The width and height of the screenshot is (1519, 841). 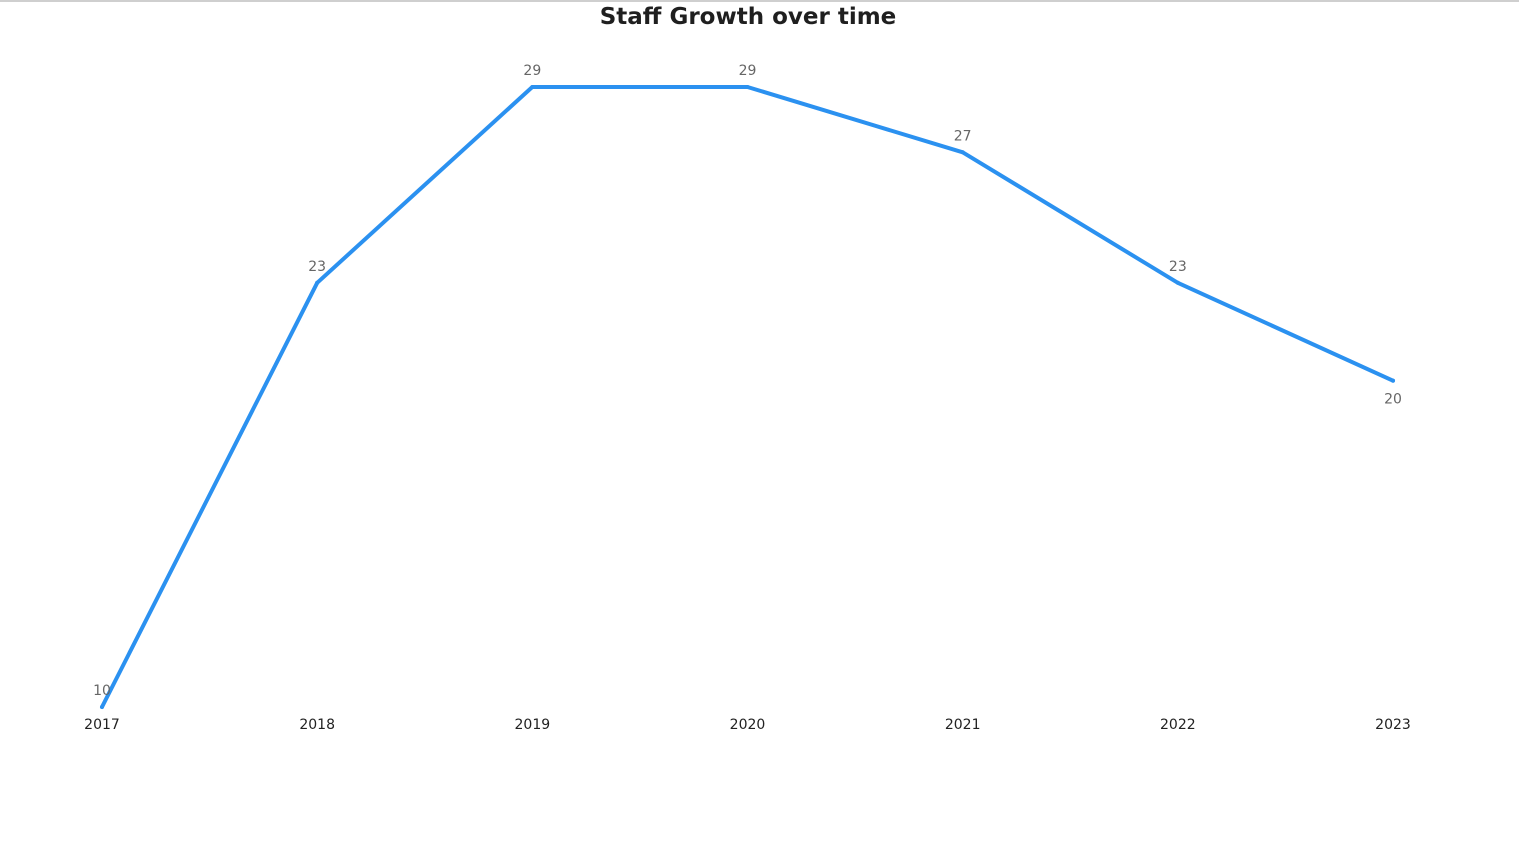 I want to click on x-tick-label: 2020, so click(x=748, y=725).